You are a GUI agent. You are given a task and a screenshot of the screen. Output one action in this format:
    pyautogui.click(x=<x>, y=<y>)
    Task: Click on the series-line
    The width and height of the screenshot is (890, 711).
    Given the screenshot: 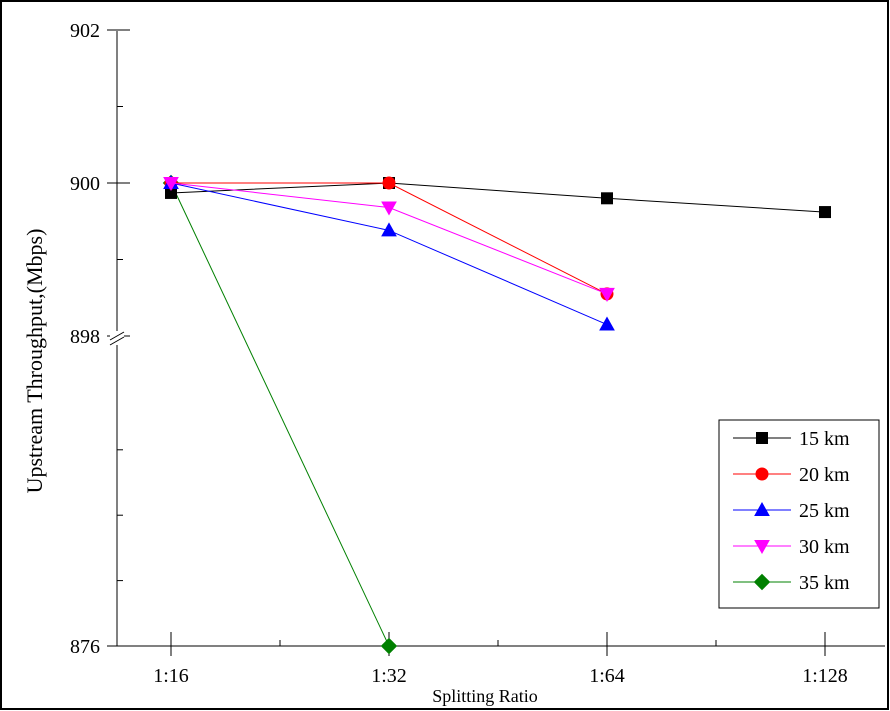 What is the action you would take?
    pyautogui.click(x=498, y=197)
    